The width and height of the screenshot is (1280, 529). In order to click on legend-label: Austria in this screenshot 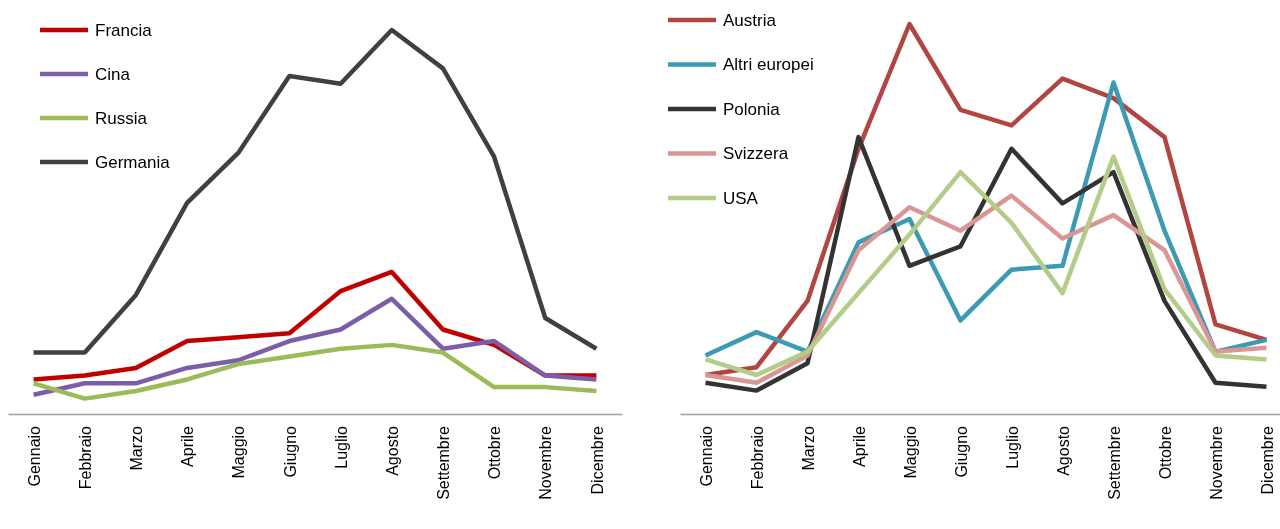, I will do `click(750, 20)`.